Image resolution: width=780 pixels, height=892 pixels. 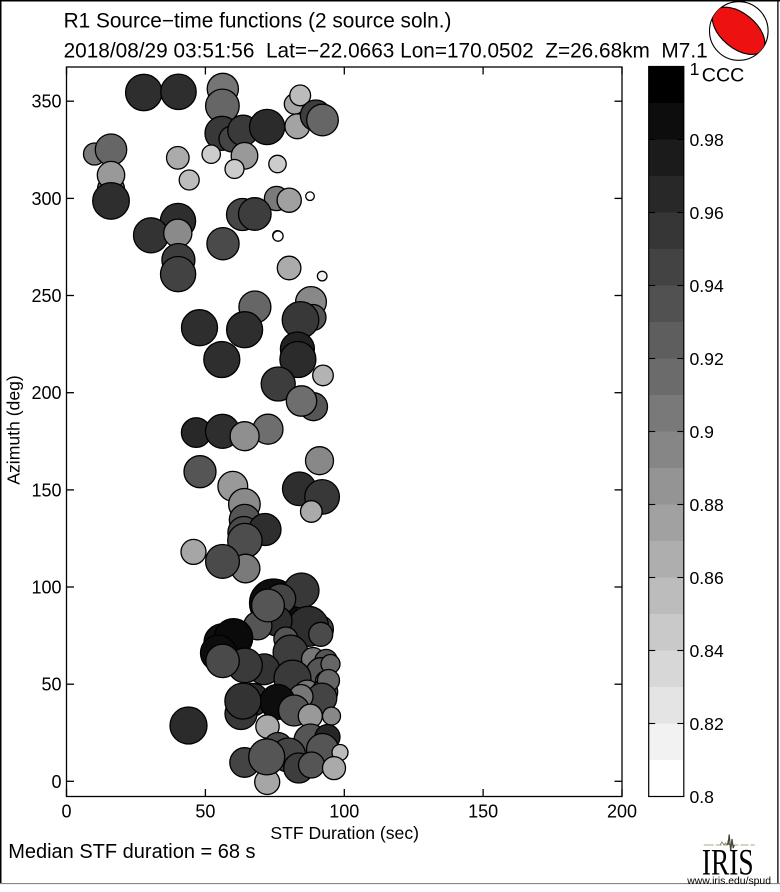 I want to click on svg-text: Median STF duration = 68 s, so click(x=131, y=852).